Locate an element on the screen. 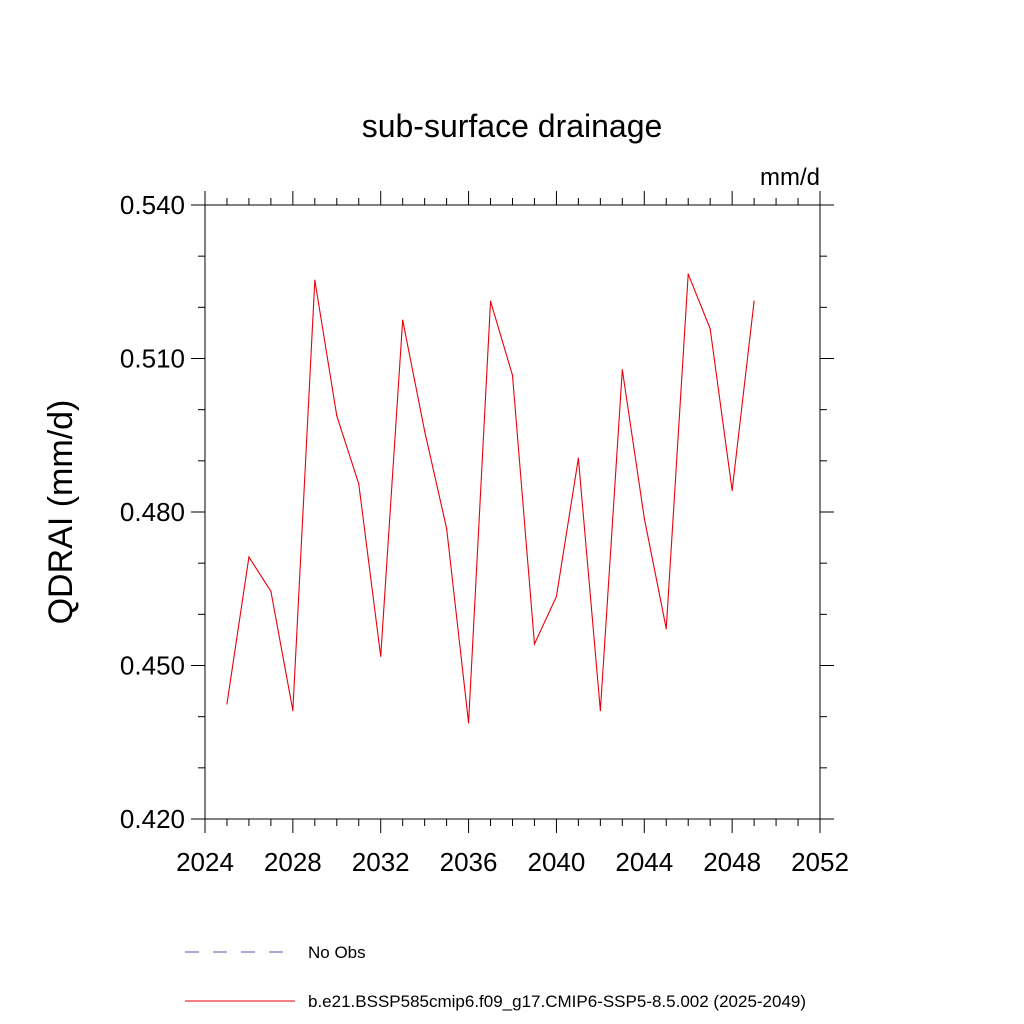 The width and height of the screenshot is (1024, 1024). y-tick-label: 0.510 is located at coordinates (152, 359).